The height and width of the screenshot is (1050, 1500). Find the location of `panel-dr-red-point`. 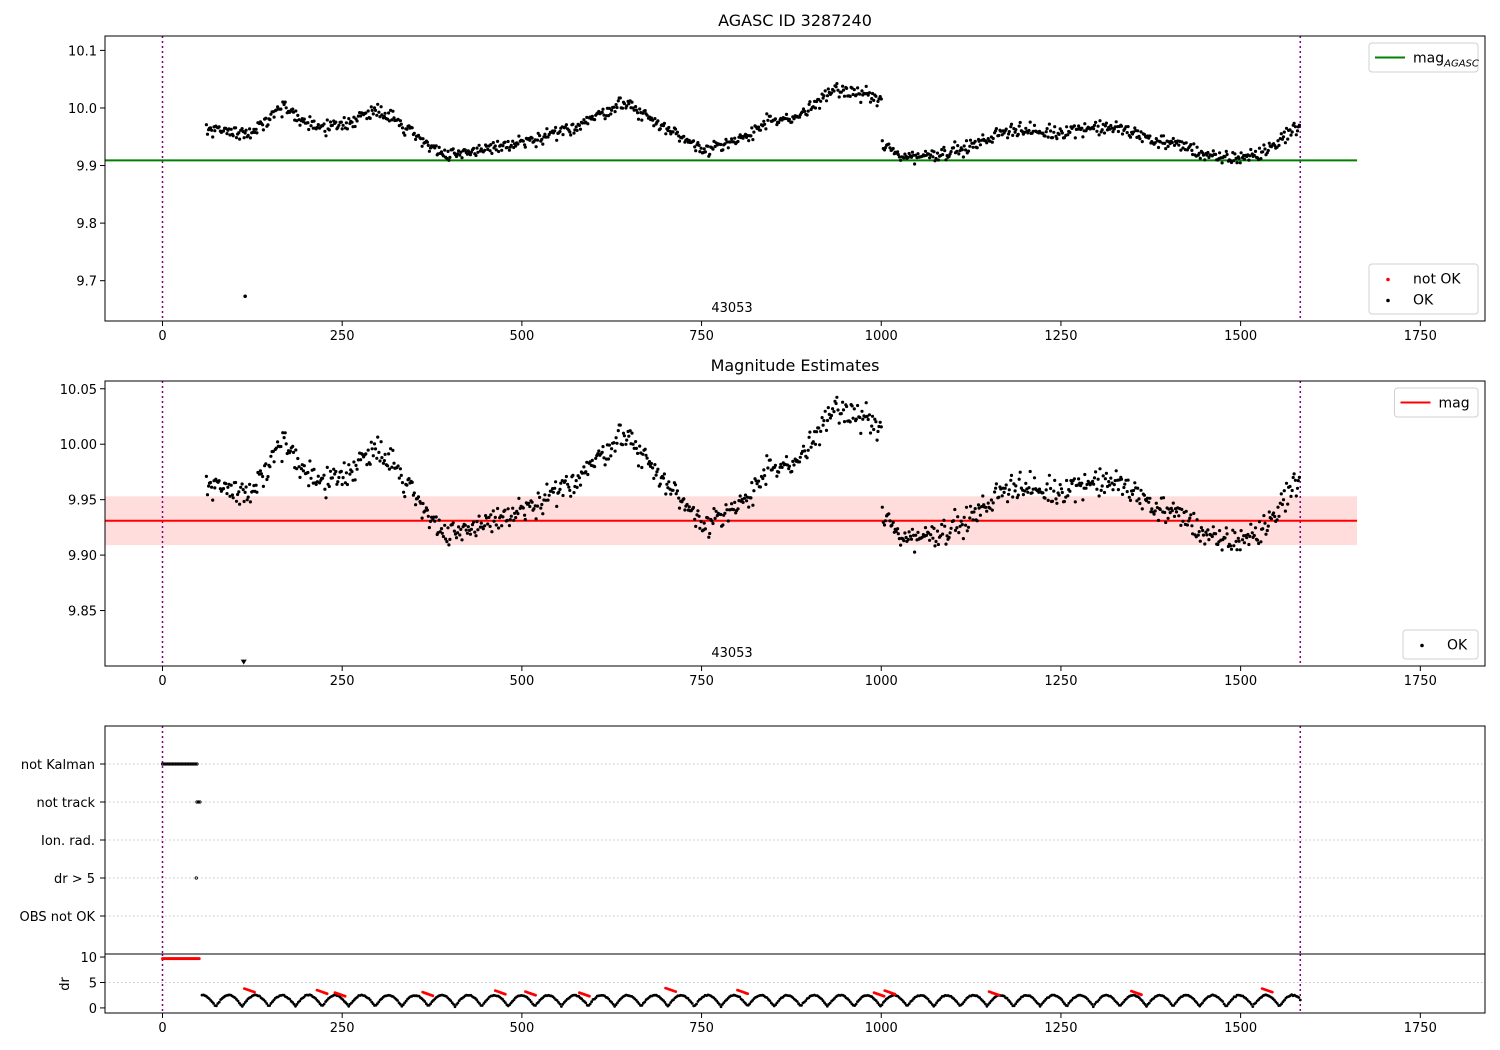

panel-dr-red-point is located at coordinates (433, 996).